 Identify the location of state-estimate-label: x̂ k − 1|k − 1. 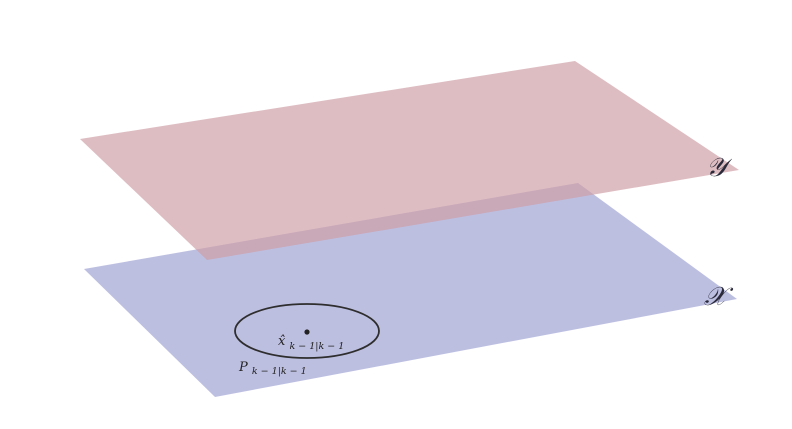
(311, 343).